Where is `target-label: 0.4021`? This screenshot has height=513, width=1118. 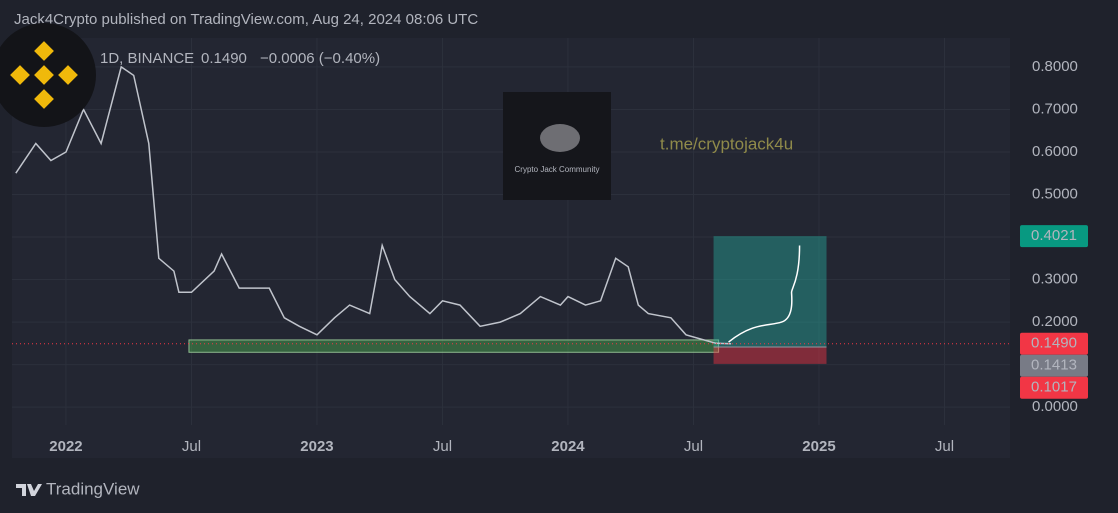 target-label: 0.4021 is located at coordinates (1054, 235).